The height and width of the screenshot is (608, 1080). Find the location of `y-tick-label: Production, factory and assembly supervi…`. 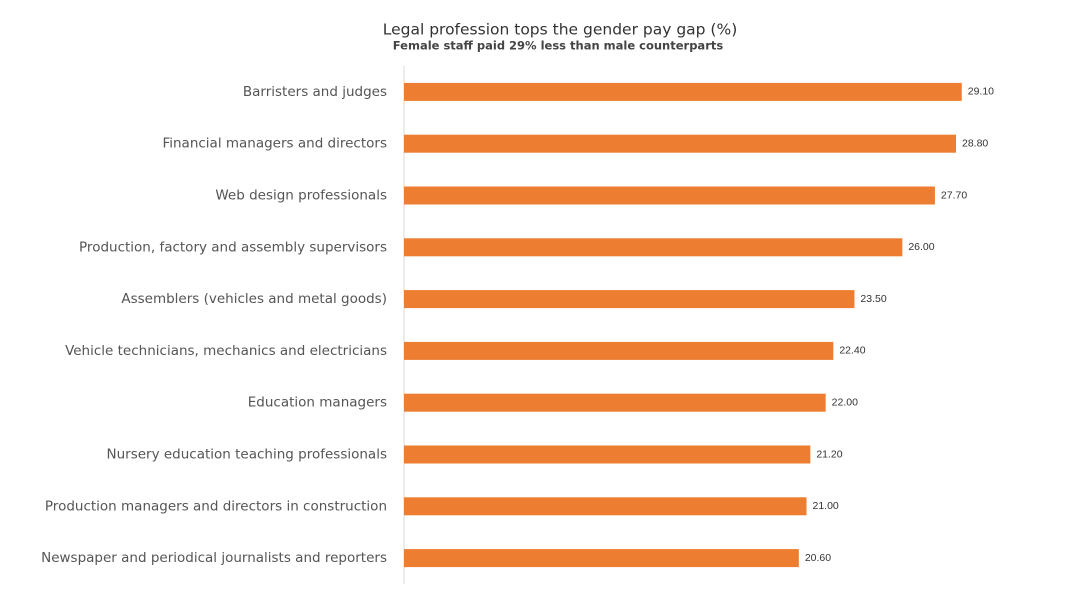

y-tick-label: Production, factory and assembly supervi… is located at coordinates (233, 247).